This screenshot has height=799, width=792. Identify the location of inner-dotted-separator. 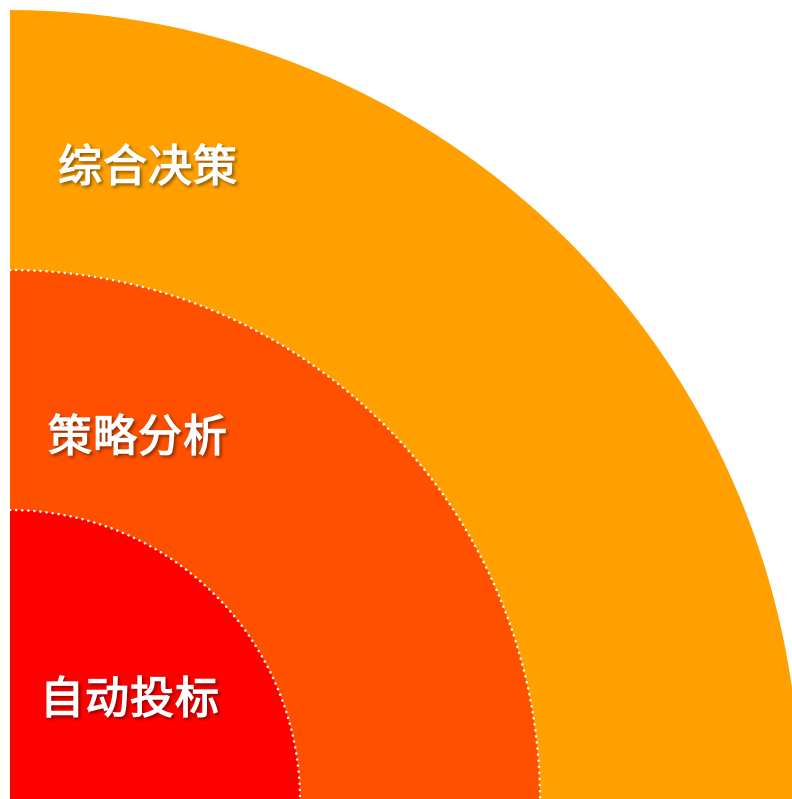
(155, 653).